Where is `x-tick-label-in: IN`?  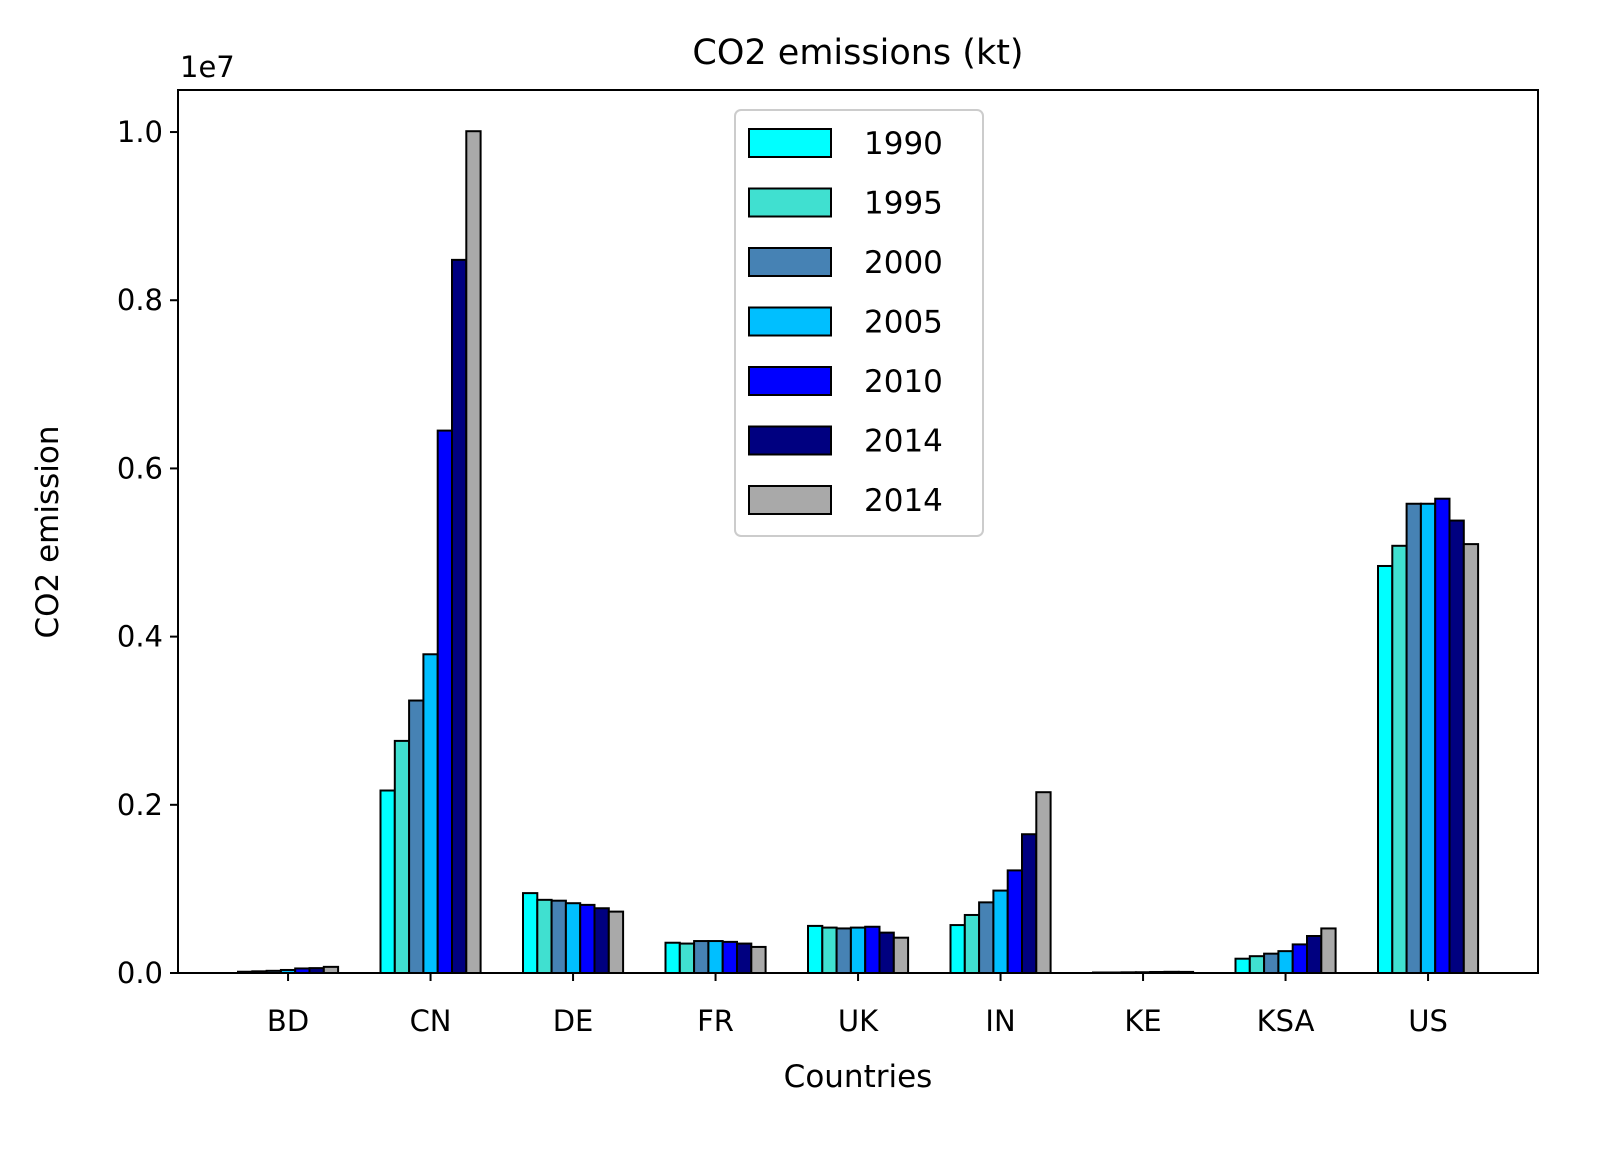
x-tick-label-in: IN is located at coordinates (1000, 1021).